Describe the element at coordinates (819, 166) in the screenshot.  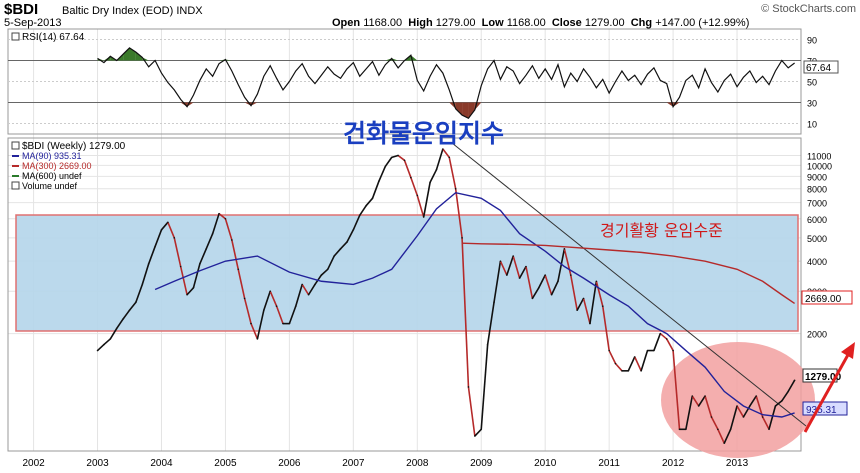
I see `price-tick-label: 10000` at that location.